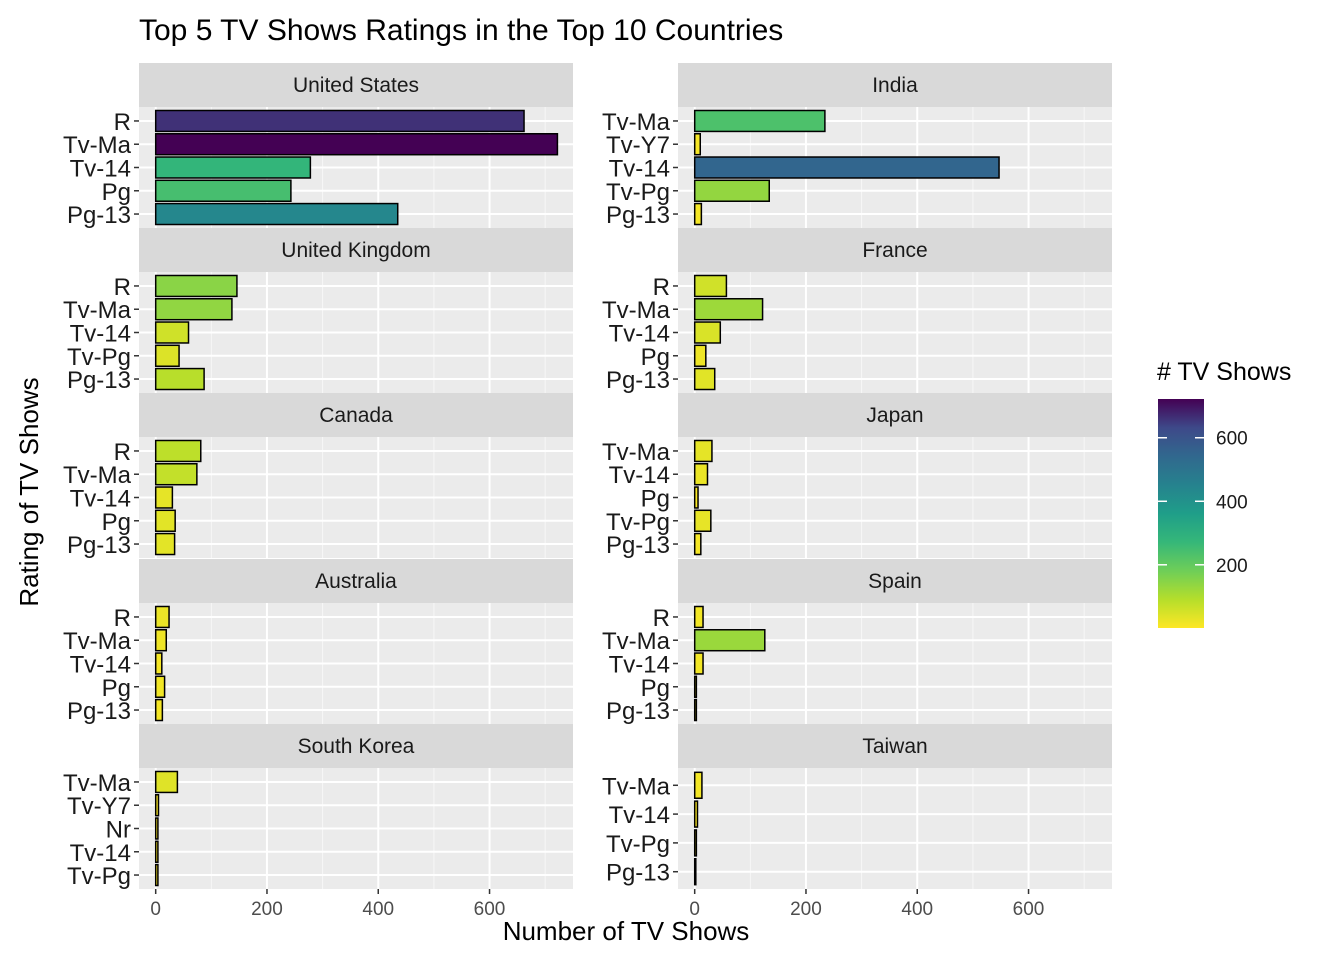  Describe the element at coordinates (29, 491) in the screenshot. I see `y-axis-title: Rating of TV Shows` at that location.